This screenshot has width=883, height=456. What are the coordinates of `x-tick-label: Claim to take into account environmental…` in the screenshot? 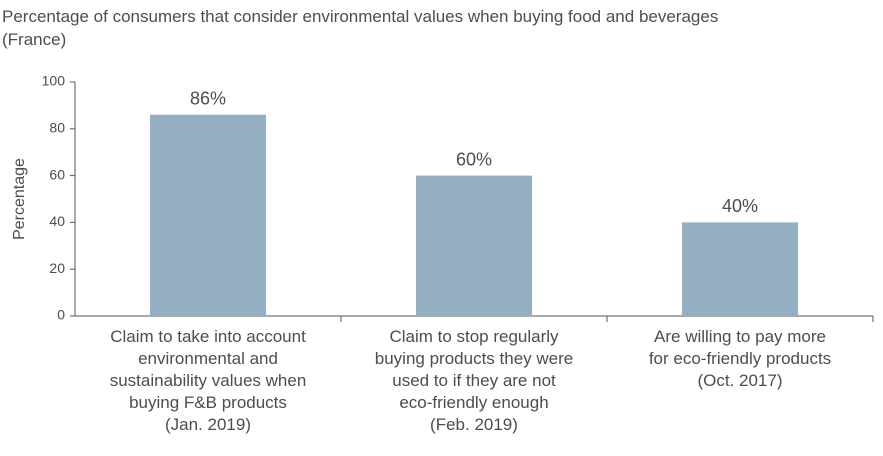 It's located at (208, 380).